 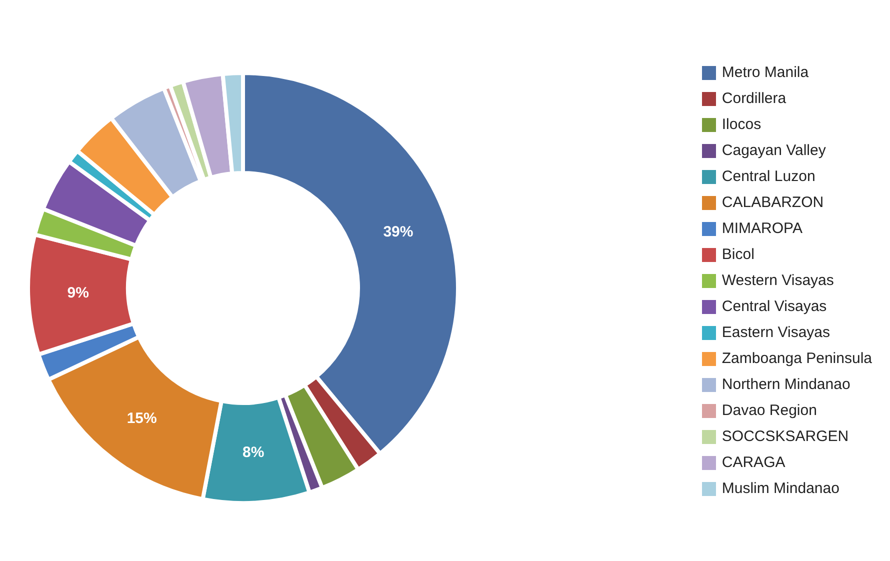 I want to click on legend-label: Zamboanga Peninsula, so click(x=797, y=358).